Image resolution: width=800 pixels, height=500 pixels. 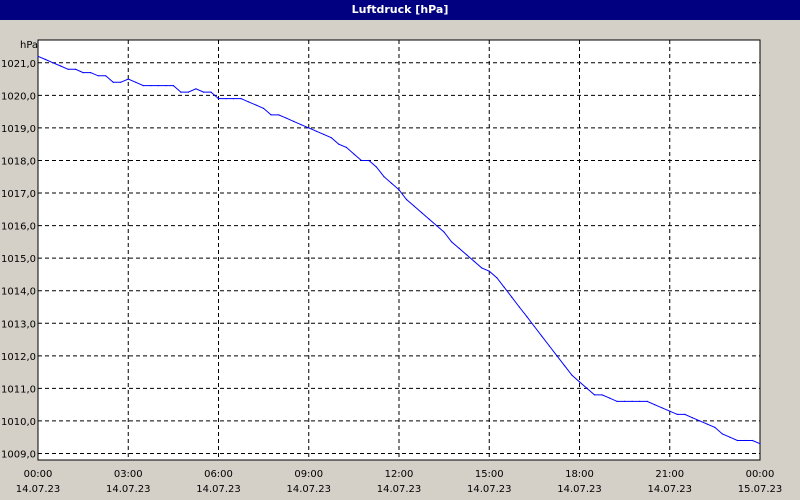 I want to click on y-tick-label: 1021,0, so click(x=18, y=64).